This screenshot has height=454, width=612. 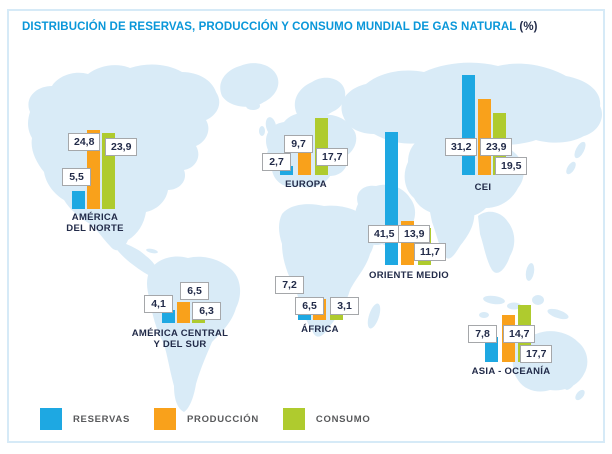 I want to click on value-label-reservas-america-central: 4,1, so click(x=158, y=304).